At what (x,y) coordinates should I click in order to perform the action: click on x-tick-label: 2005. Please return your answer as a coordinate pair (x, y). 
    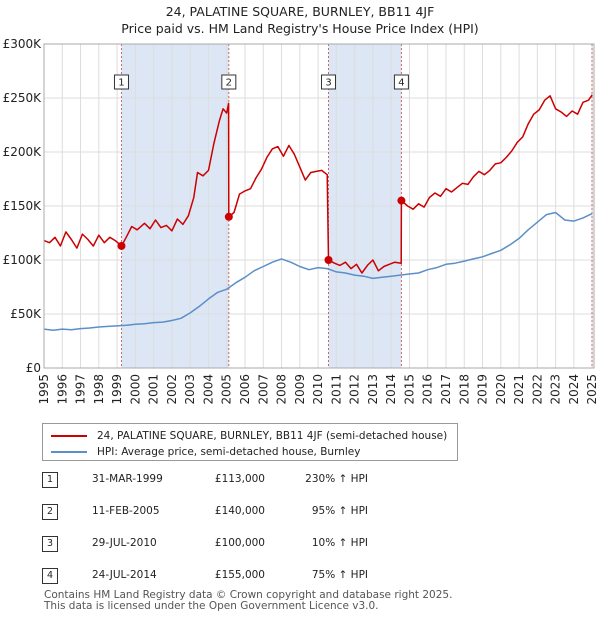
    Looking at the image, I should click on (227, 389).